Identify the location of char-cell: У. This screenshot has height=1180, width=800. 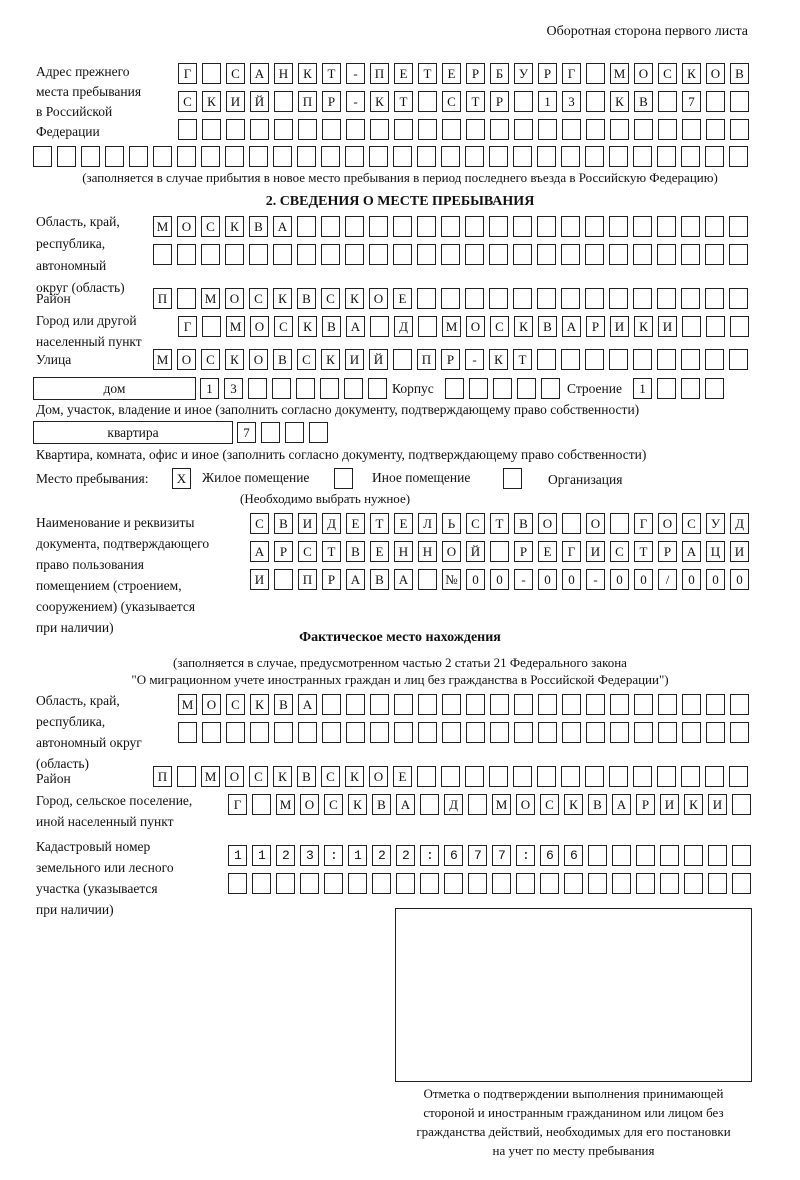
(715, 523).